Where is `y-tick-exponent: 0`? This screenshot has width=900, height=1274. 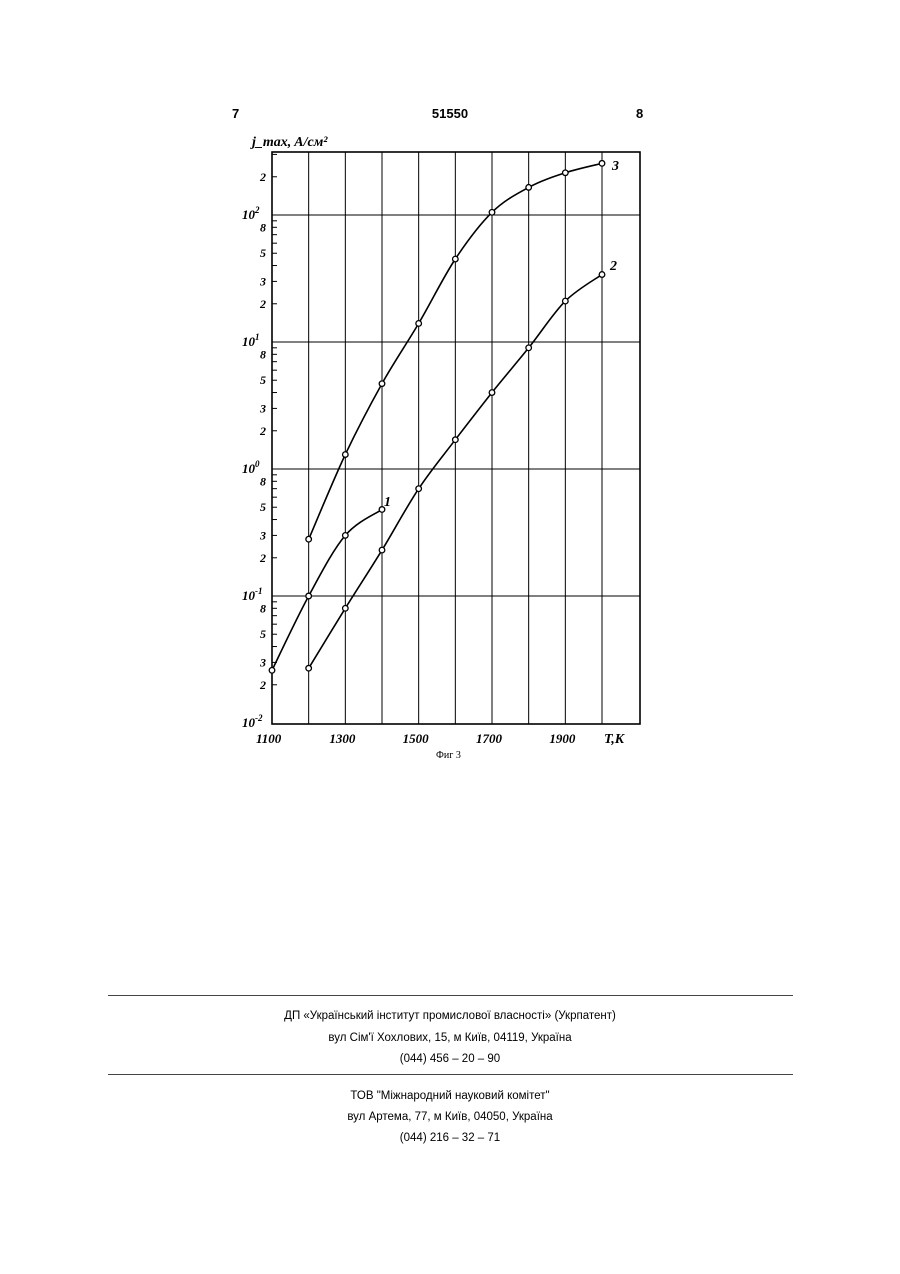
y-tick-exponent: 0 is located at coordinates (257, 464).